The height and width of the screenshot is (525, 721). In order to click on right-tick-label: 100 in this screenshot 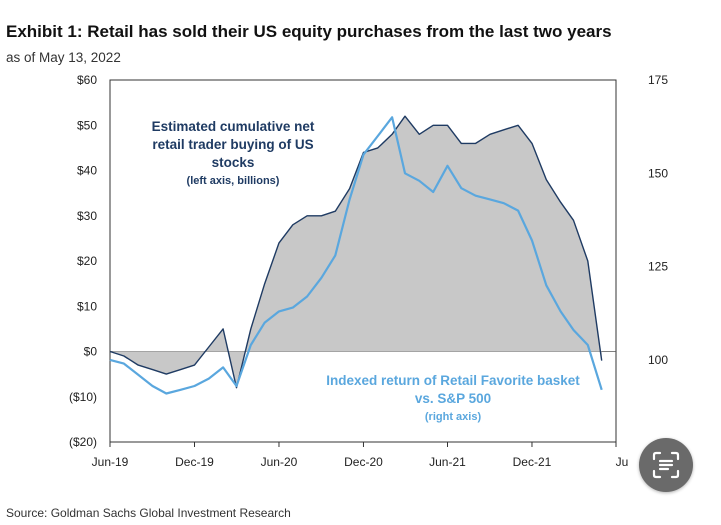, I will do `click(658, 360)`.